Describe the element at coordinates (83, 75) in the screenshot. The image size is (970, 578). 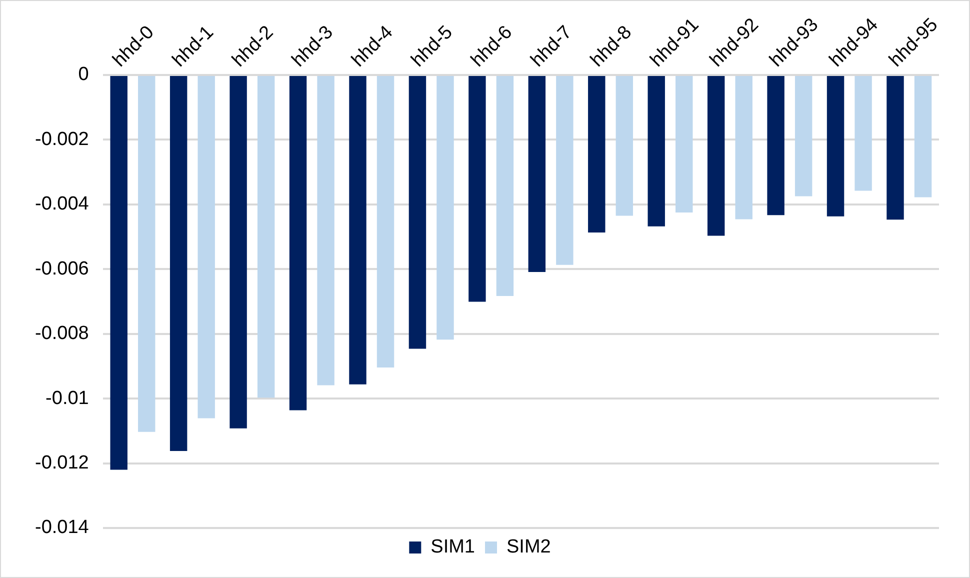
I see `y-tick-label: 0` at that location.